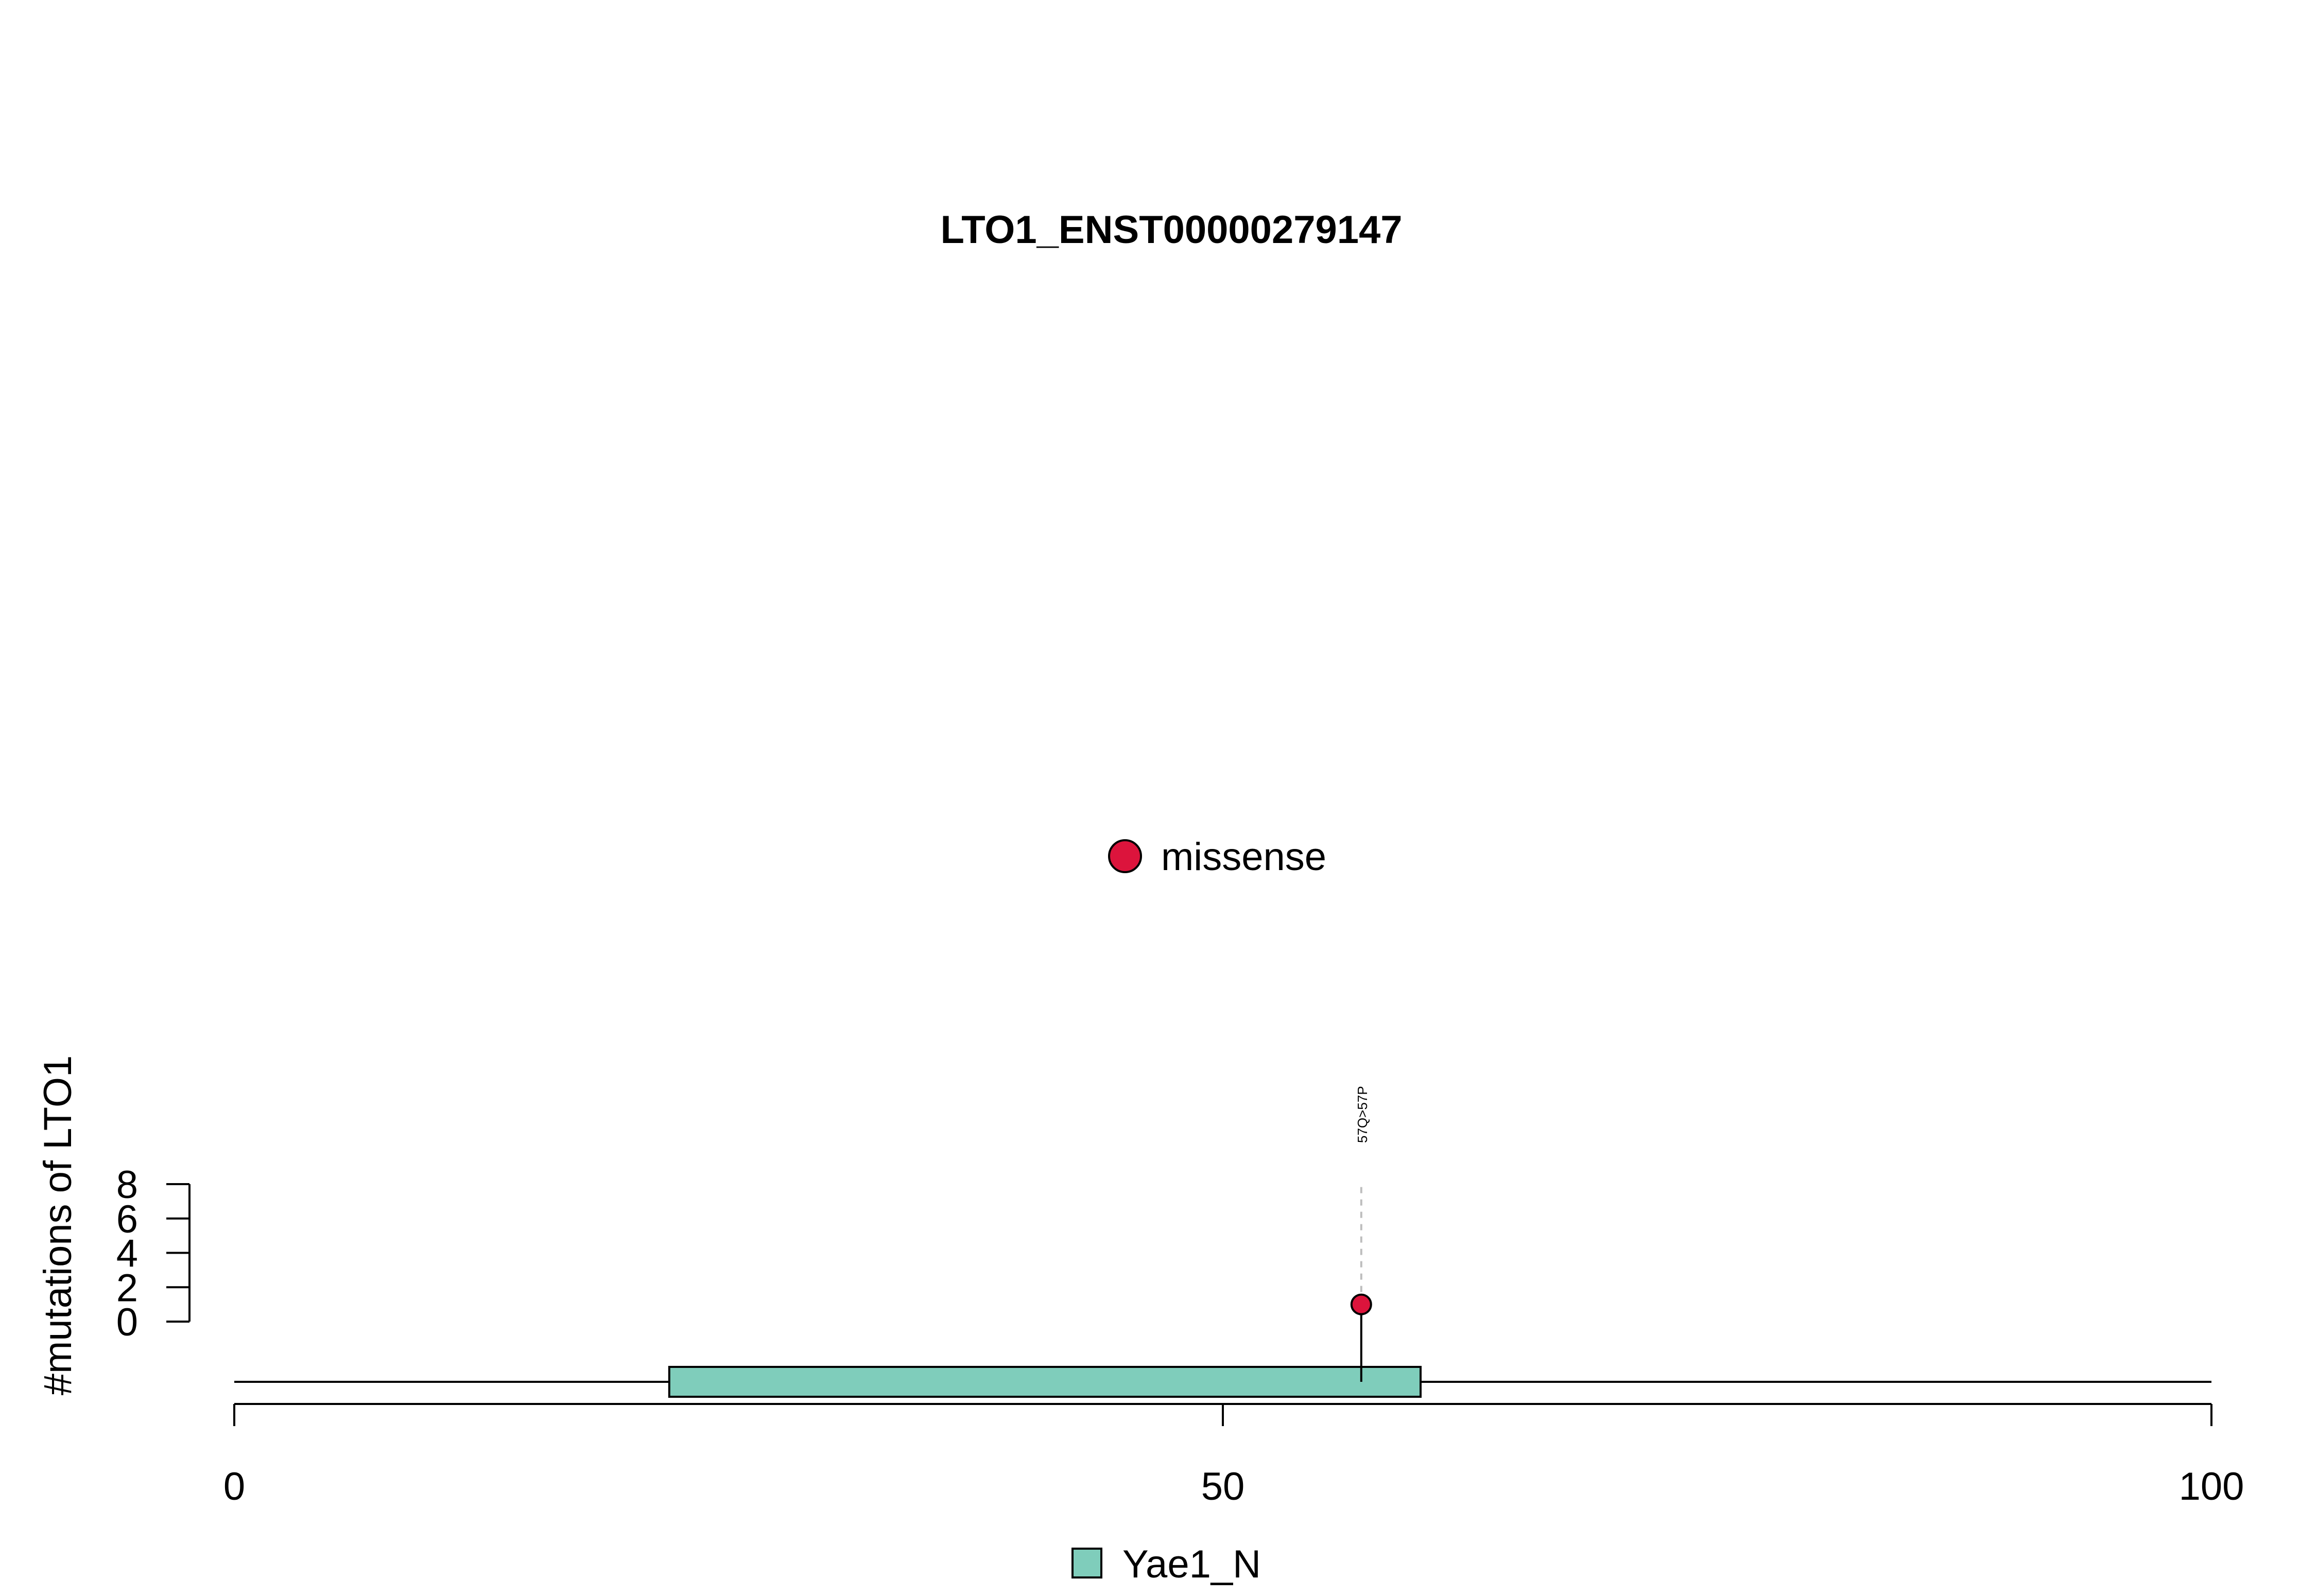  What do you see at coordinates (1361, 1234) in the screenshot?
I see `mutation-layer: 57Q>57P` at bounding box center [1361, 1234].